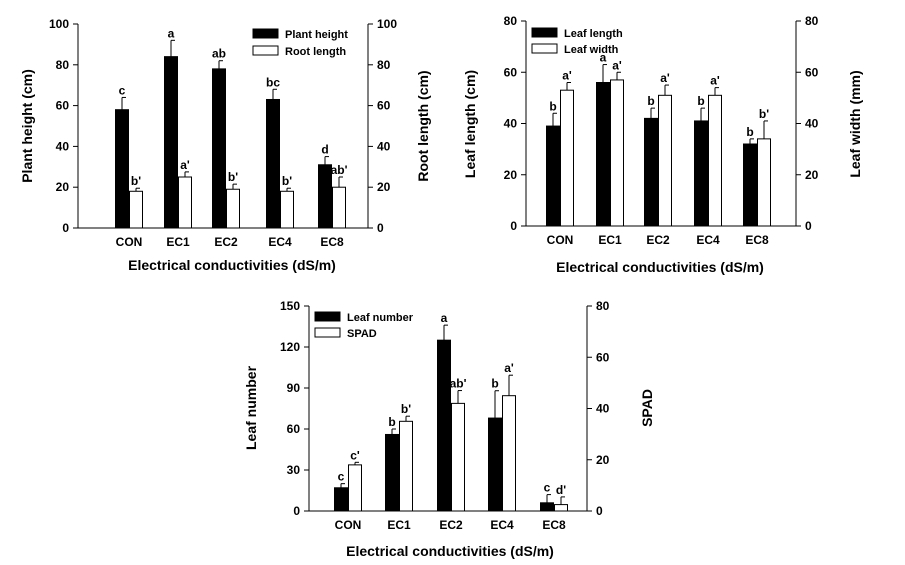 The image size is (905, 565). Describe the element at coordinates (591, 50) in the screenshot. I see `legend-label-leaf-width: Leaf width` at that location.